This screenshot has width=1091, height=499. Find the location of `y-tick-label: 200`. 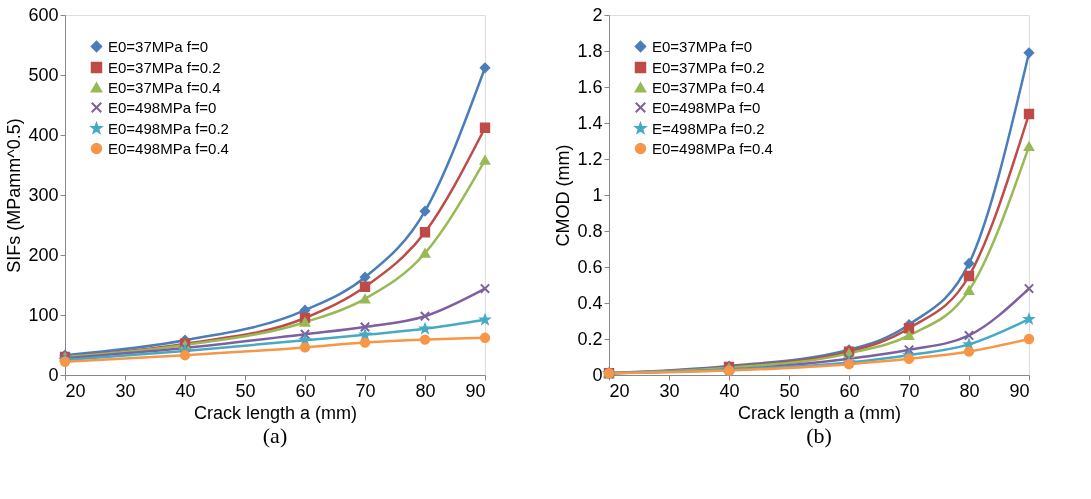

y-tick-label: 200 is located at coordinates (43, 254).